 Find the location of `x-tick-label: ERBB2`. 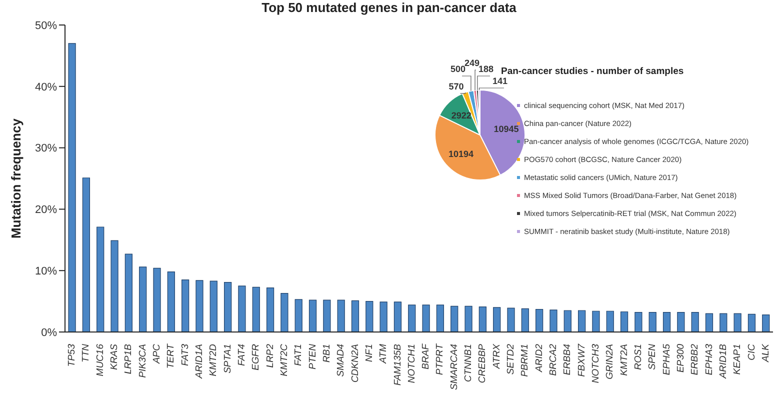

x-tick-label: ERBB2 is located at coordinates (695, 359).